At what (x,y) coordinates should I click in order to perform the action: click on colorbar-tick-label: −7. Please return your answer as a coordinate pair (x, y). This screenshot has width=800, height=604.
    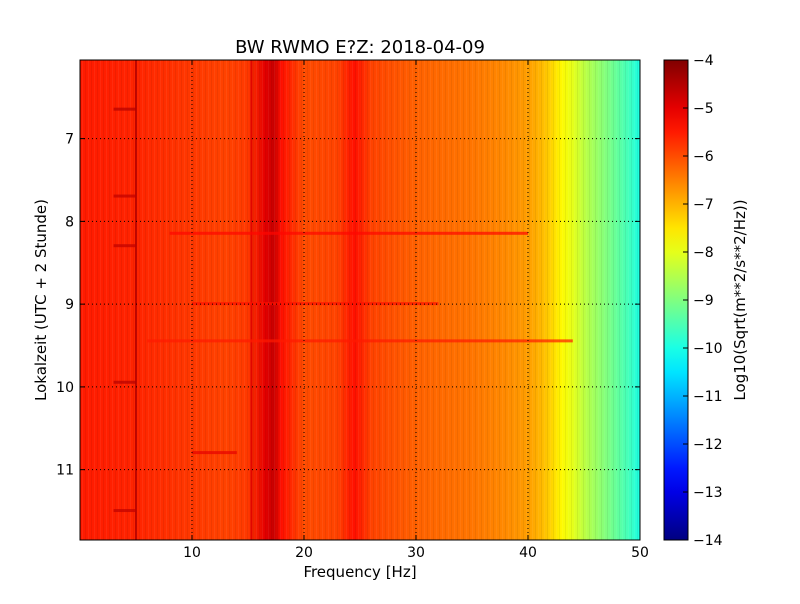
    Looking at the image, I should click on (703, 205).